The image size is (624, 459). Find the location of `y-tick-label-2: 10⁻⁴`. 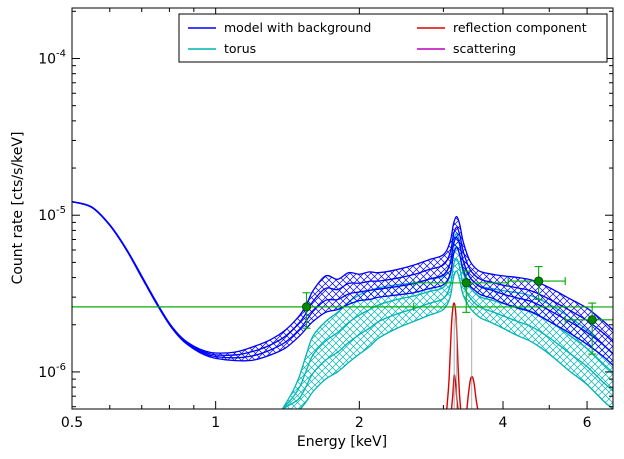

y-tick-label-2: 10⁻⁴ is located at coordinates (52, 57).